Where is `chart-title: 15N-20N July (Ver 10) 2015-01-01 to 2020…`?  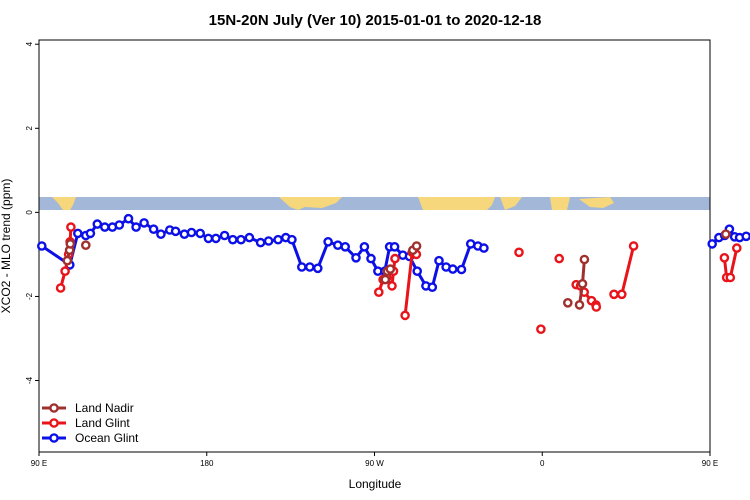 chart-title: 15N-20N July (Ver 10) 2015-01-01 to 2020… is located at coordinates (375, 20).